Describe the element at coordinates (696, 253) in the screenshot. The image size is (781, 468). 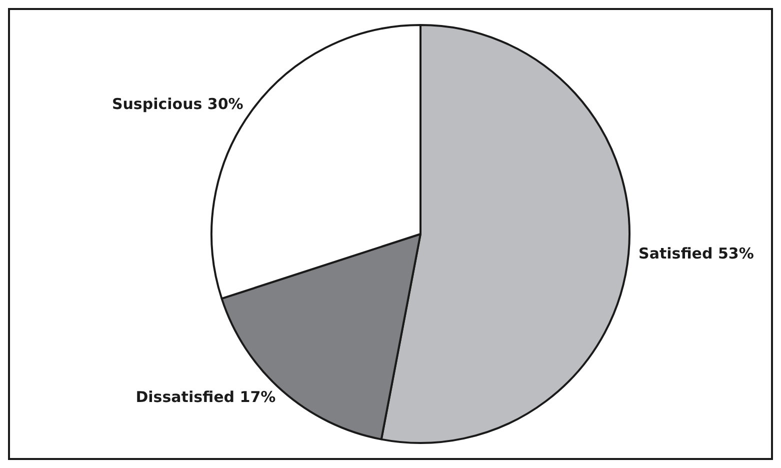
I see `slice-label: Satisfied 53%` at that location.